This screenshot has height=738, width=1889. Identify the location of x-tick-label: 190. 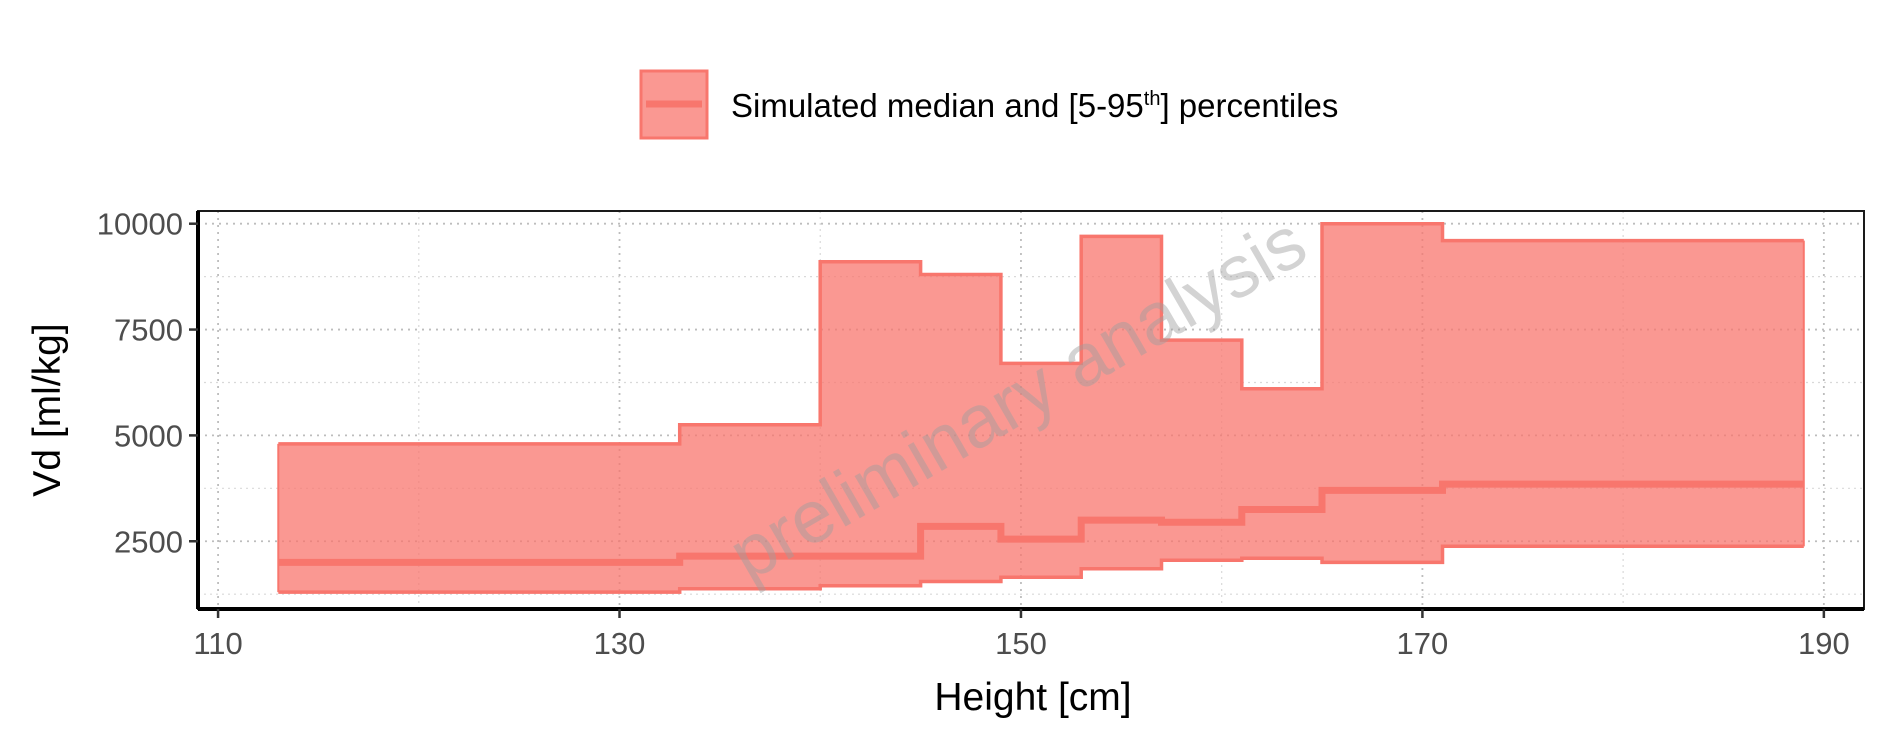
(1824, 643).